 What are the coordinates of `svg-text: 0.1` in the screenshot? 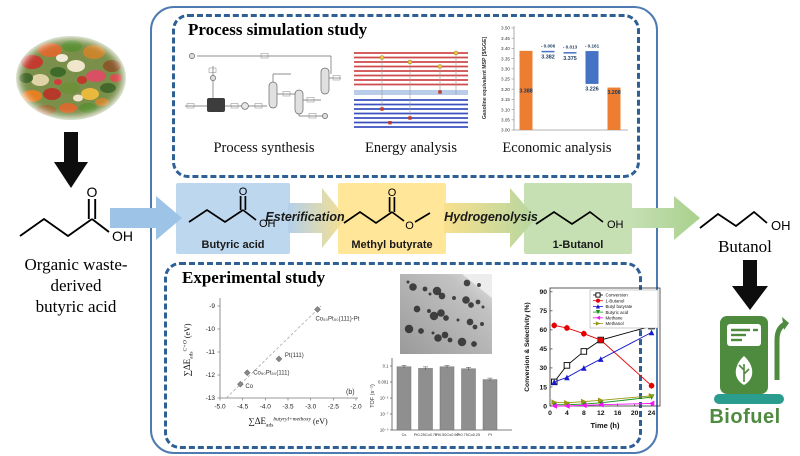 It's located at (386, 366).